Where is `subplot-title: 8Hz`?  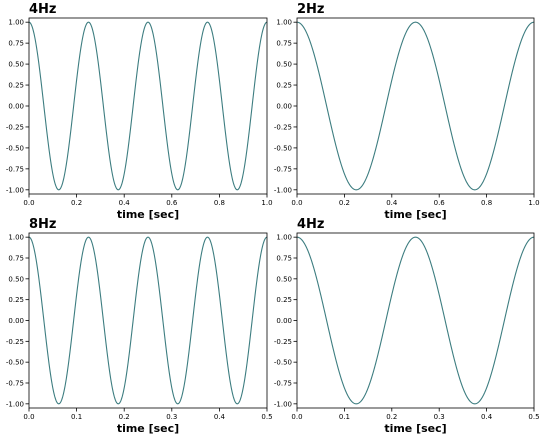 subplot-title: 8Hz is located at coordinates (43, 224).